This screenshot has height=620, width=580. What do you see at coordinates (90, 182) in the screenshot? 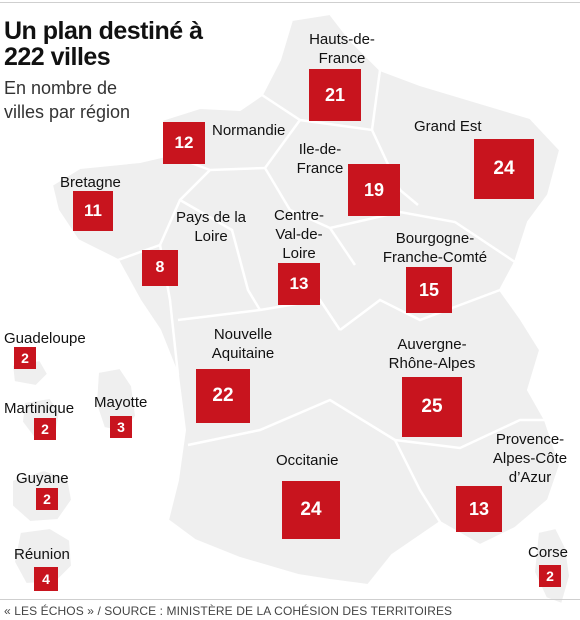
I see `region-label-bretagne: Bretagne` at bounding box center [90, 182].